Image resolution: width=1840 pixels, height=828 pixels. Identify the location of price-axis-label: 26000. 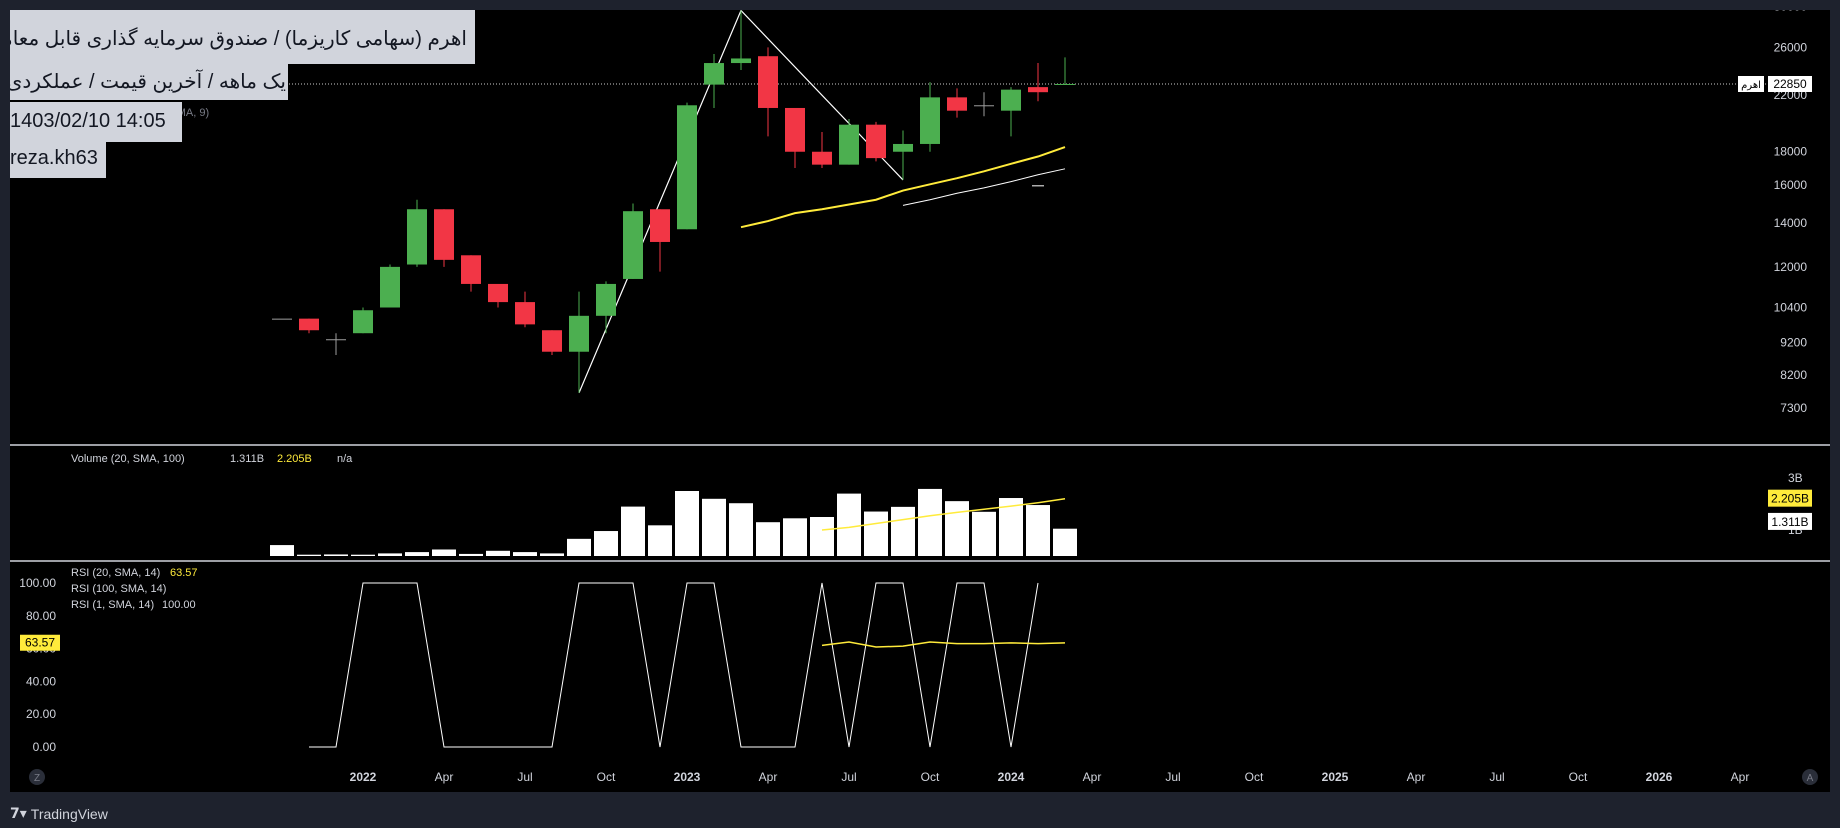
(1791, 47).